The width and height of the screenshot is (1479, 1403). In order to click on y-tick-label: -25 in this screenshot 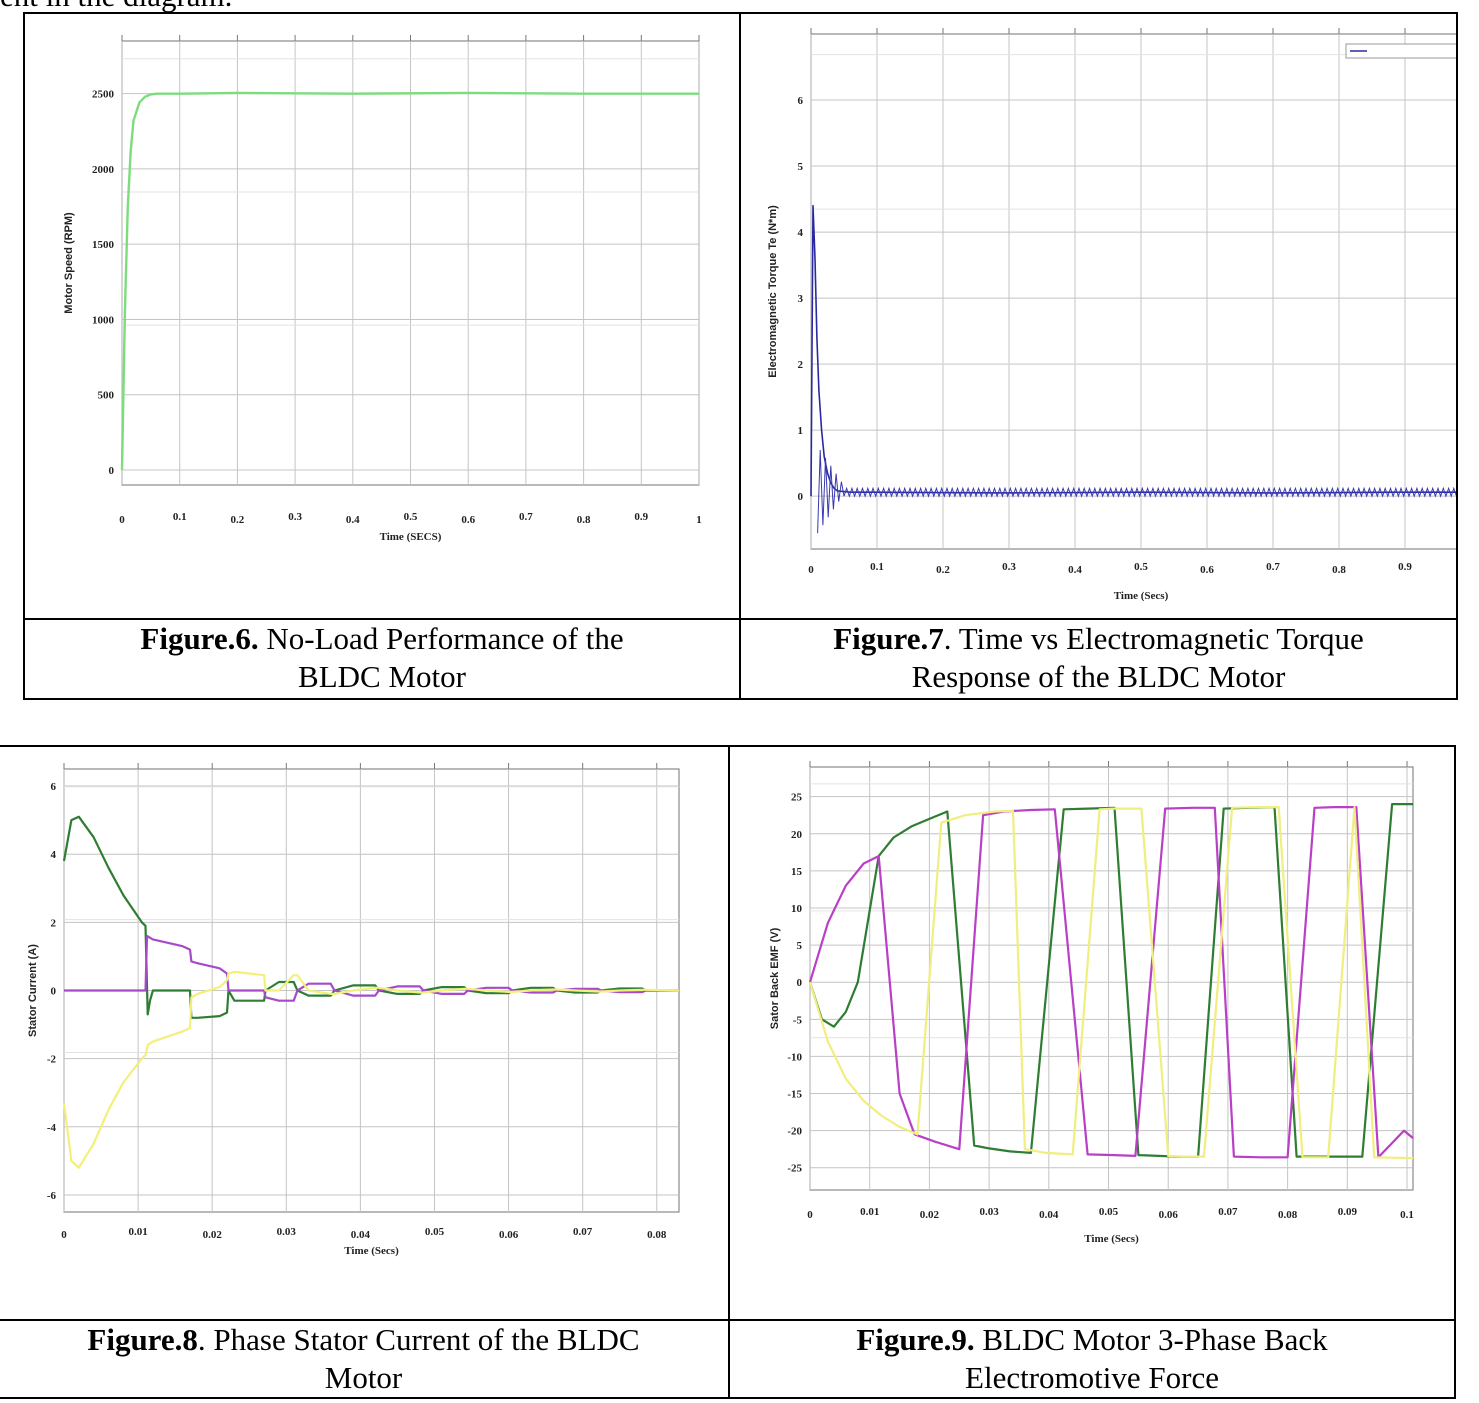, I will do `click(794, 1169)`.